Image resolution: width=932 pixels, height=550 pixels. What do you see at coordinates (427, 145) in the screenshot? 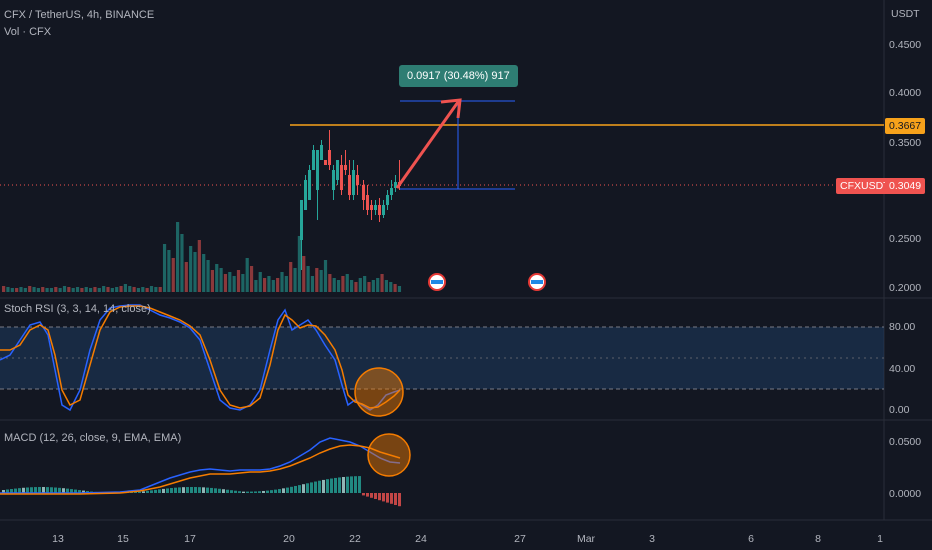
I see `projection-arrow` at bounding box center [427, 145].